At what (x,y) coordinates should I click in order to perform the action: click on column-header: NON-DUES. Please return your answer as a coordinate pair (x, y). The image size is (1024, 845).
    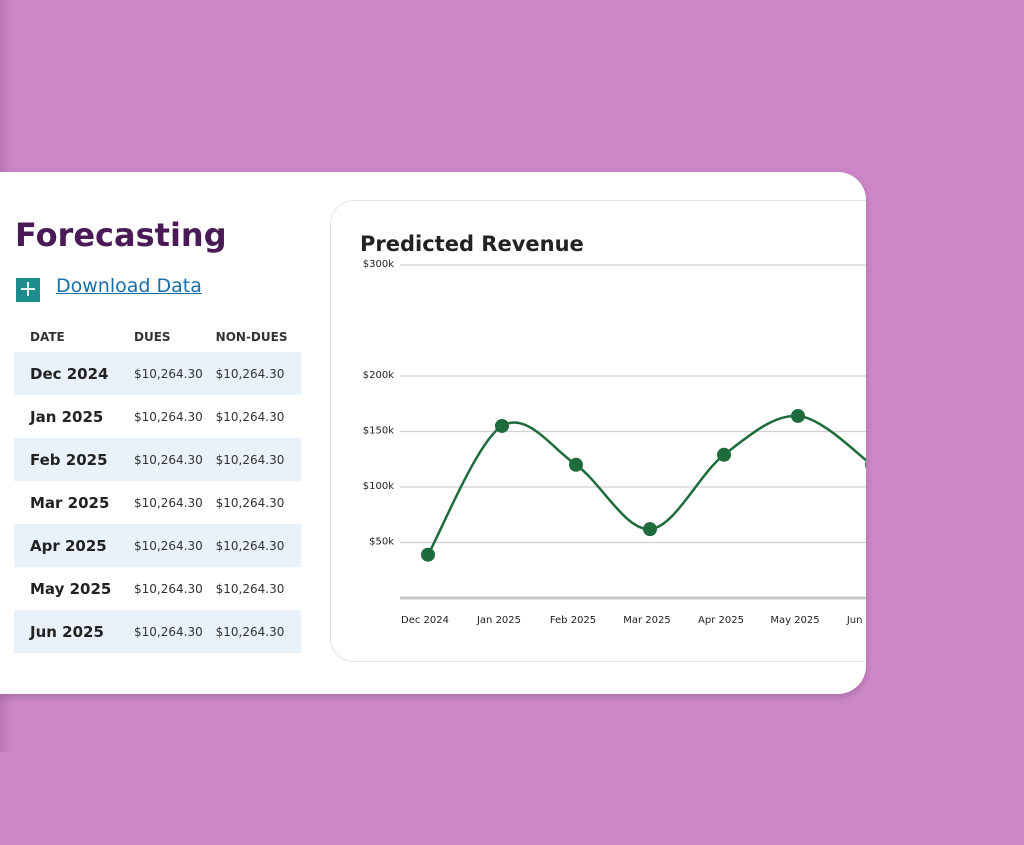
    Looking at the image, I should click on (251, 337).